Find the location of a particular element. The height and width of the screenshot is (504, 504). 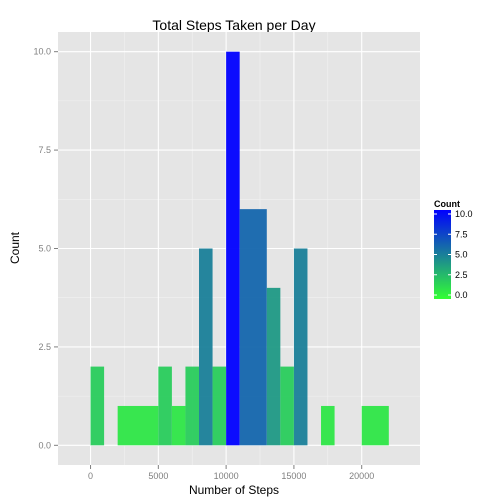

legend-tick-label: 2.5 is located at coordinates (461, 275).